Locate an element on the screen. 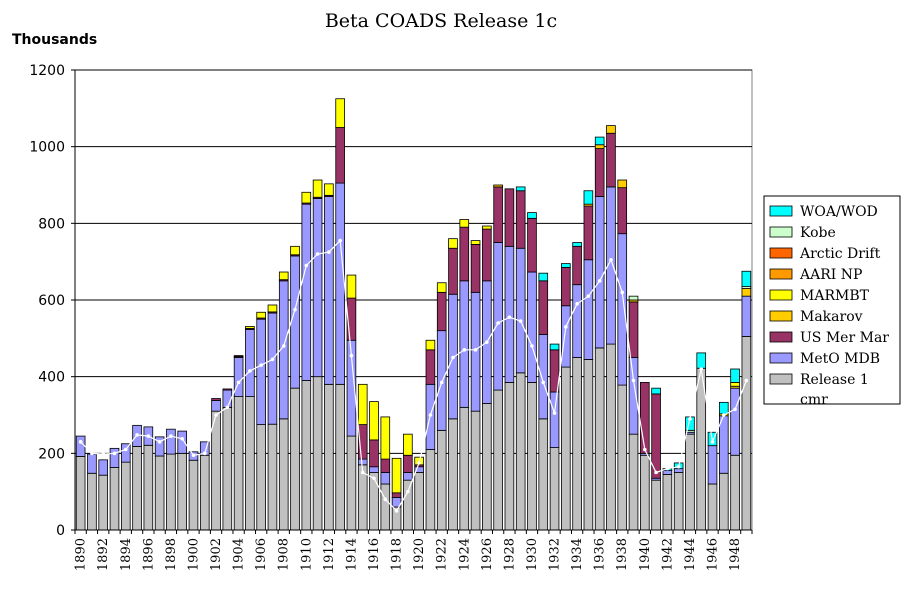 The image size is (909, 592). y-units-label: Thousands is located at coordinates (54, 40).